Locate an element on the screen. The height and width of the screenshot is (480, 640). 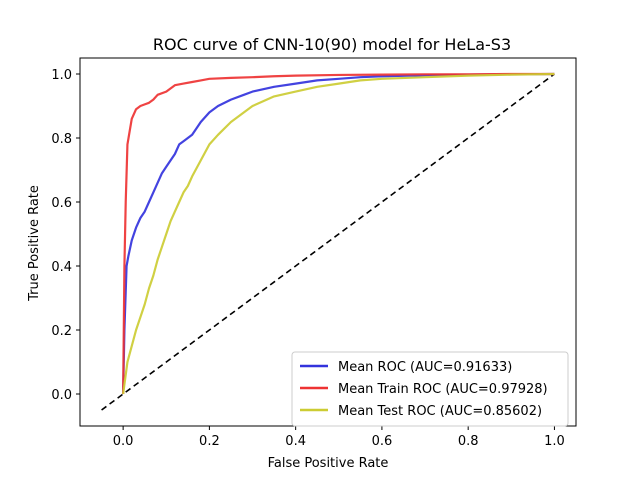
x-tick-label: 0.6 is located at coordinates (382, 441).